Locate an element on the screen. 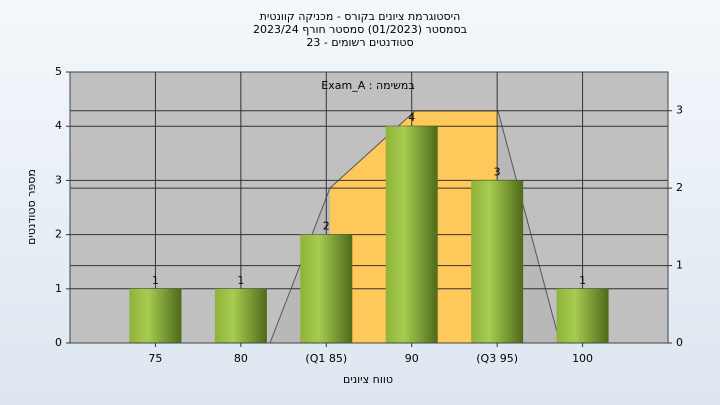 The image size is (720, 405). x-tick-label: 100 is located at coordinates (582, 358).